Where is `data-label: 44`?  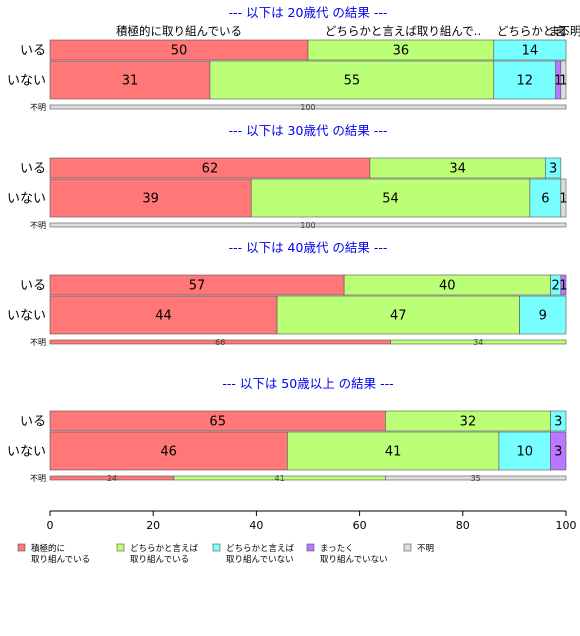
data-label: 44 is located at coordinates (163, 316).